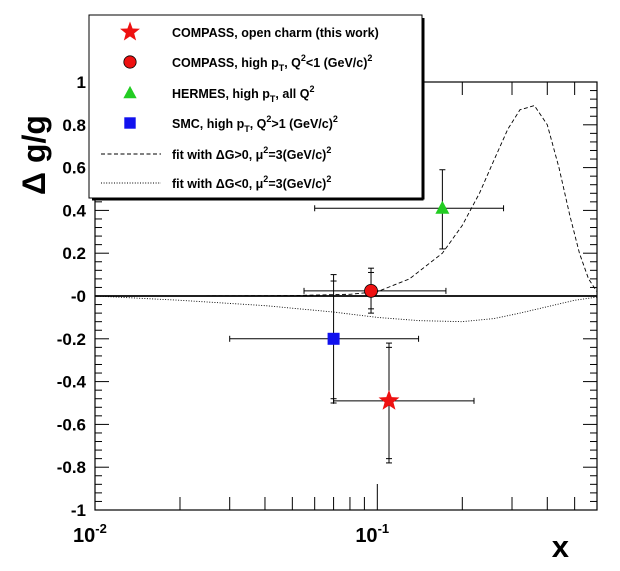 The image size is (620, 571). Describe the element at coordinates (292, 94) in the screenshot. I see `legend-text-part: , all Q` at that location.